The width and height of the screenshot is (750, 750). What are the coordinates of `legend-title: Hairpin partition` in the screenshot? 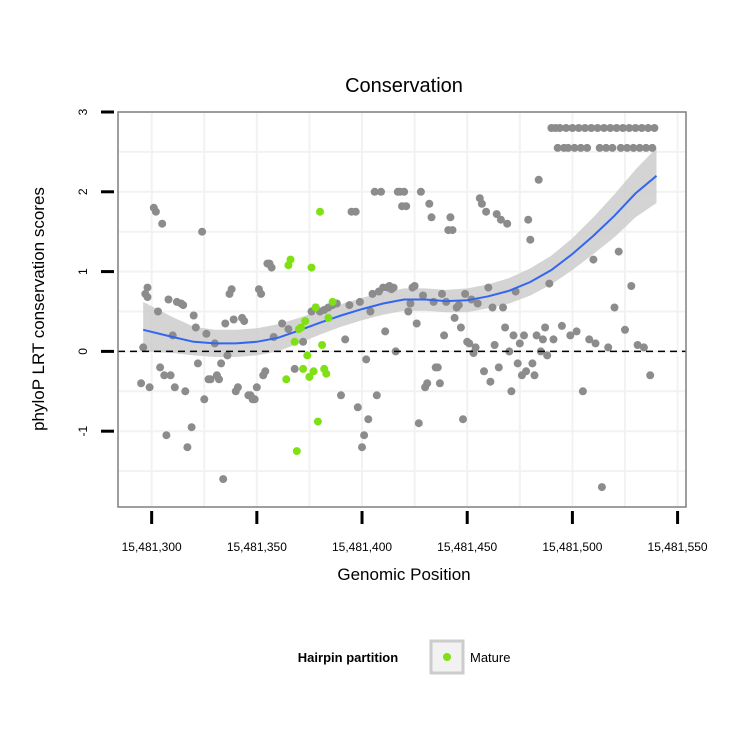 It's located at (348, 657).